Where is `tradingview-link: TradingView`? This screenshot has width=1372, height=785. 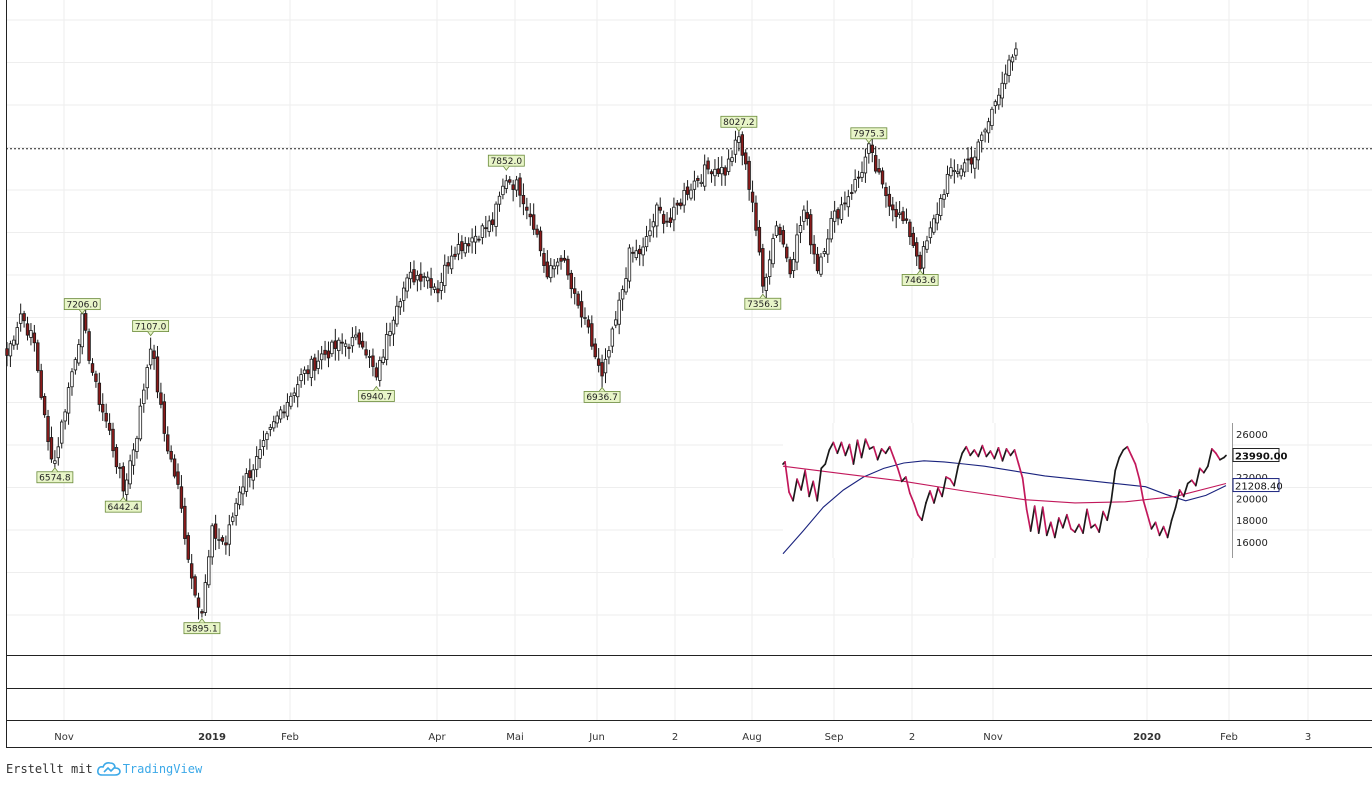
tradingview-link: TradingView is located at coordinates (149, 769).